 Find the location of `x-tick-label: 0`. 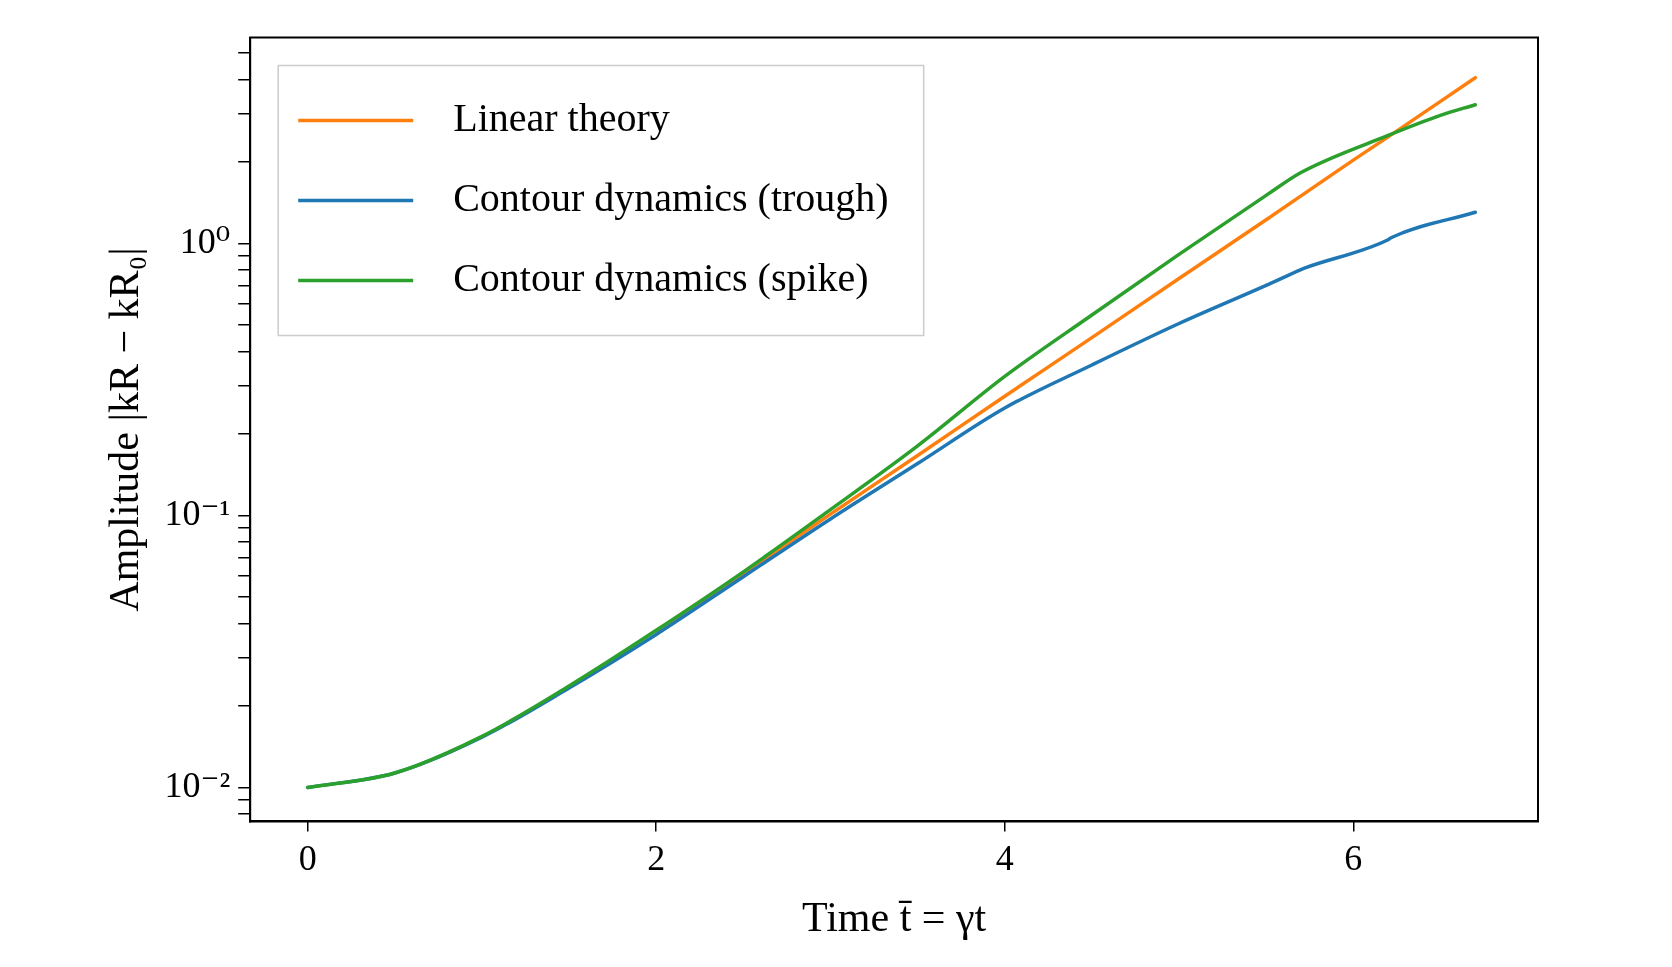

x-tick-label: 0 is located at coordinates (307, 858).